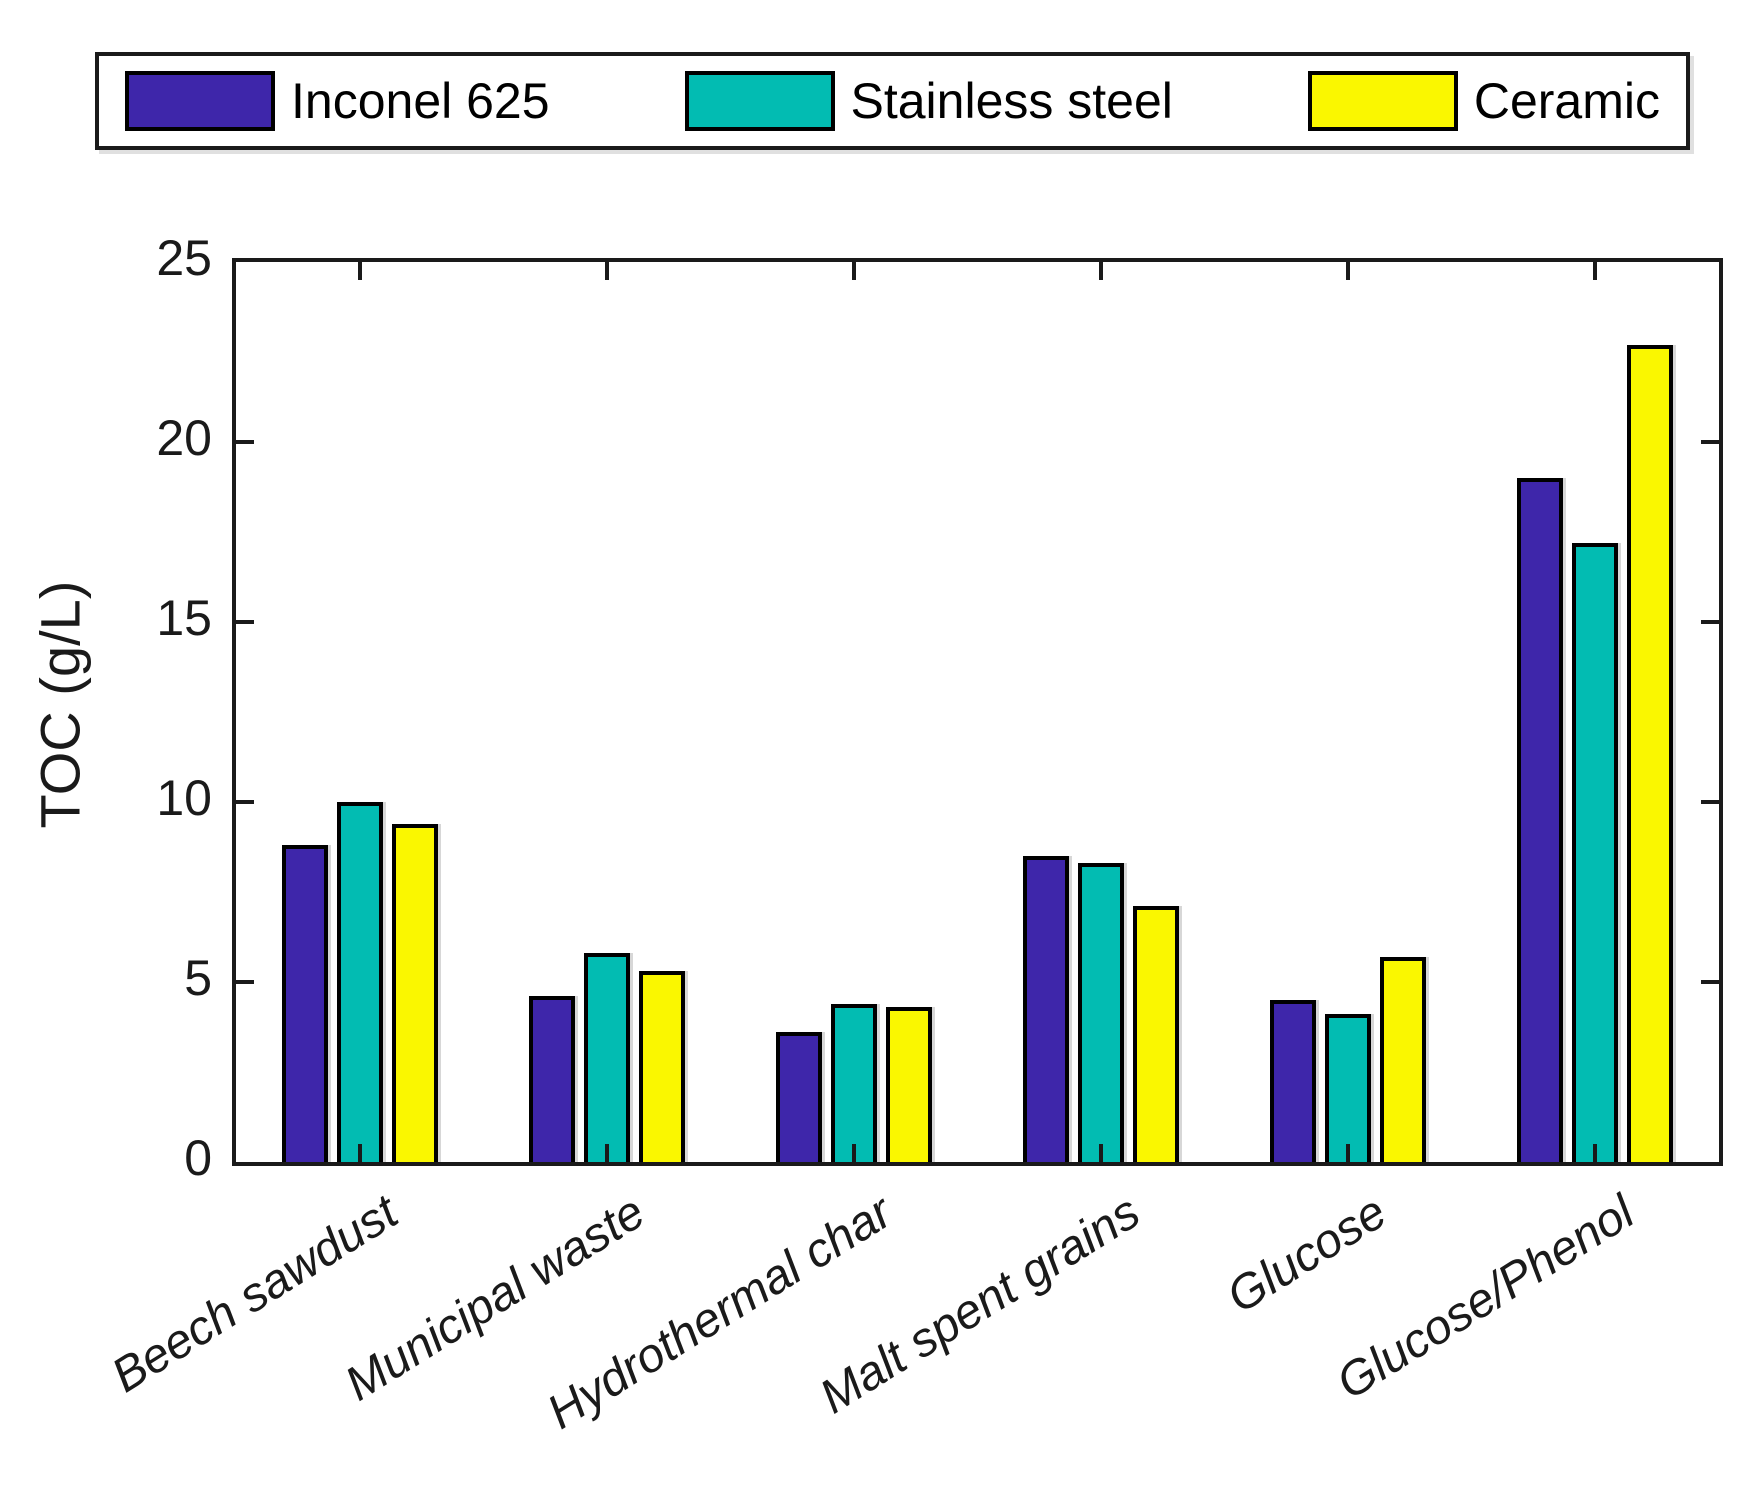 The height and width of the screenshot is (1506, 1762). What do you see at coordinates (1540, 820) in the screenshot?
I see `bar-inconel-625-glucose-phenol` at bounding box center [1540, 820].